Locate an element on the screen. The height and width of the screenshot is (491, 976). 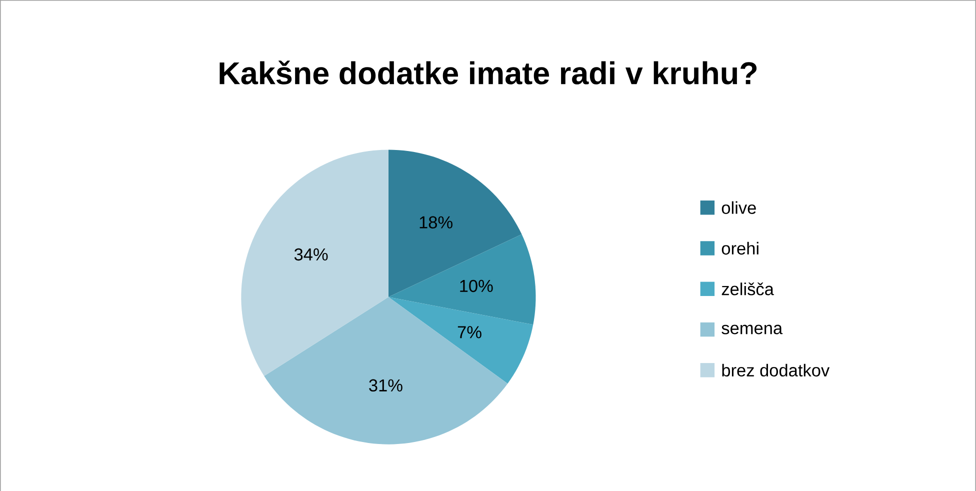
data-label: 7% is located at coordinates (470, 332).